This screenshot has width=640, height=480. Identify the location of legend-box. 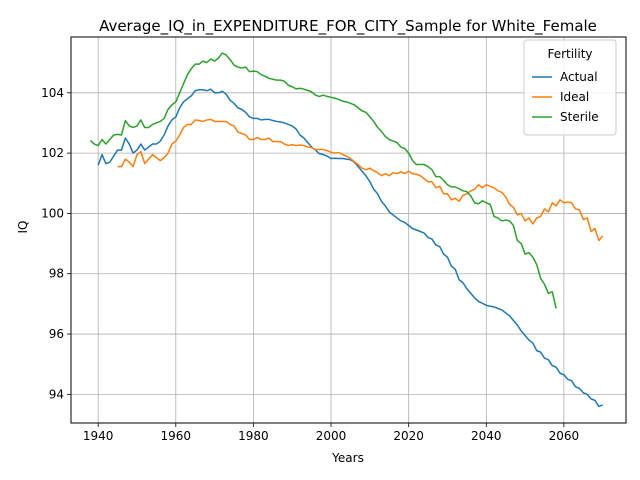
(570, 87).